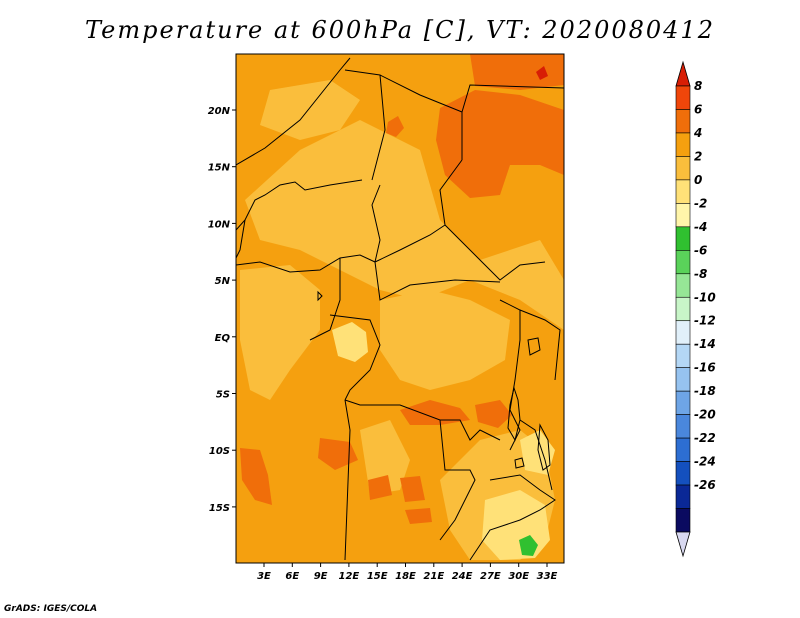 The image size is (800, 618). I want to click on field-light-center, so click(445, 340).